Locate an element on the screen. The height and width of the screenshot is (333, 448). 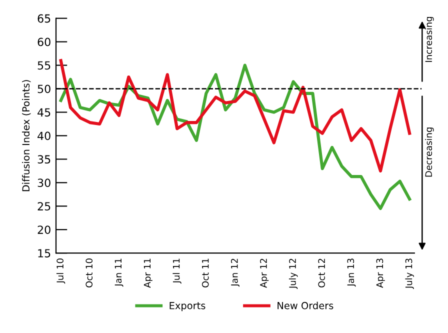
x-tick-label: Jul 11 is located at coordinates (177, 271).